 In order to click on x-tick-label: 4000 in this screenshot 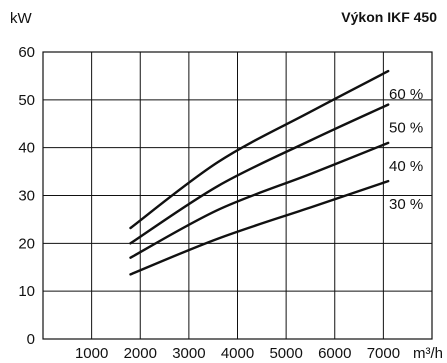, I will do `click(237, 353)`.